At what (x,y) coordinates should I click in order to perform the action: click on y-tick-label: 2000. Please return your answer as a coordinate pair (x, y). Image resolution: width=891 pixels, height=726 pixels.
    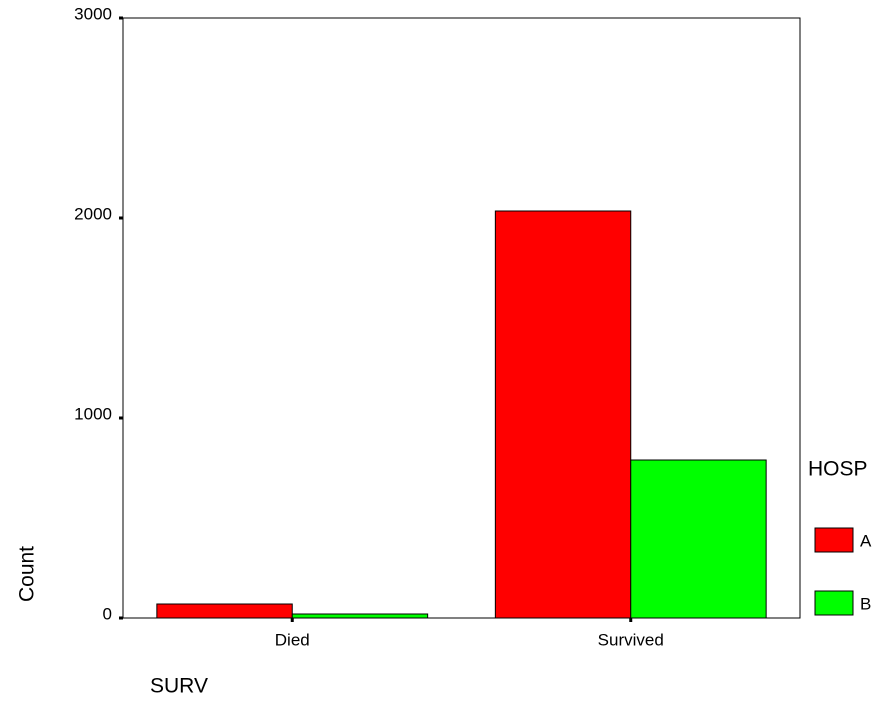
    Looking at the image, I should click on (93, 213).